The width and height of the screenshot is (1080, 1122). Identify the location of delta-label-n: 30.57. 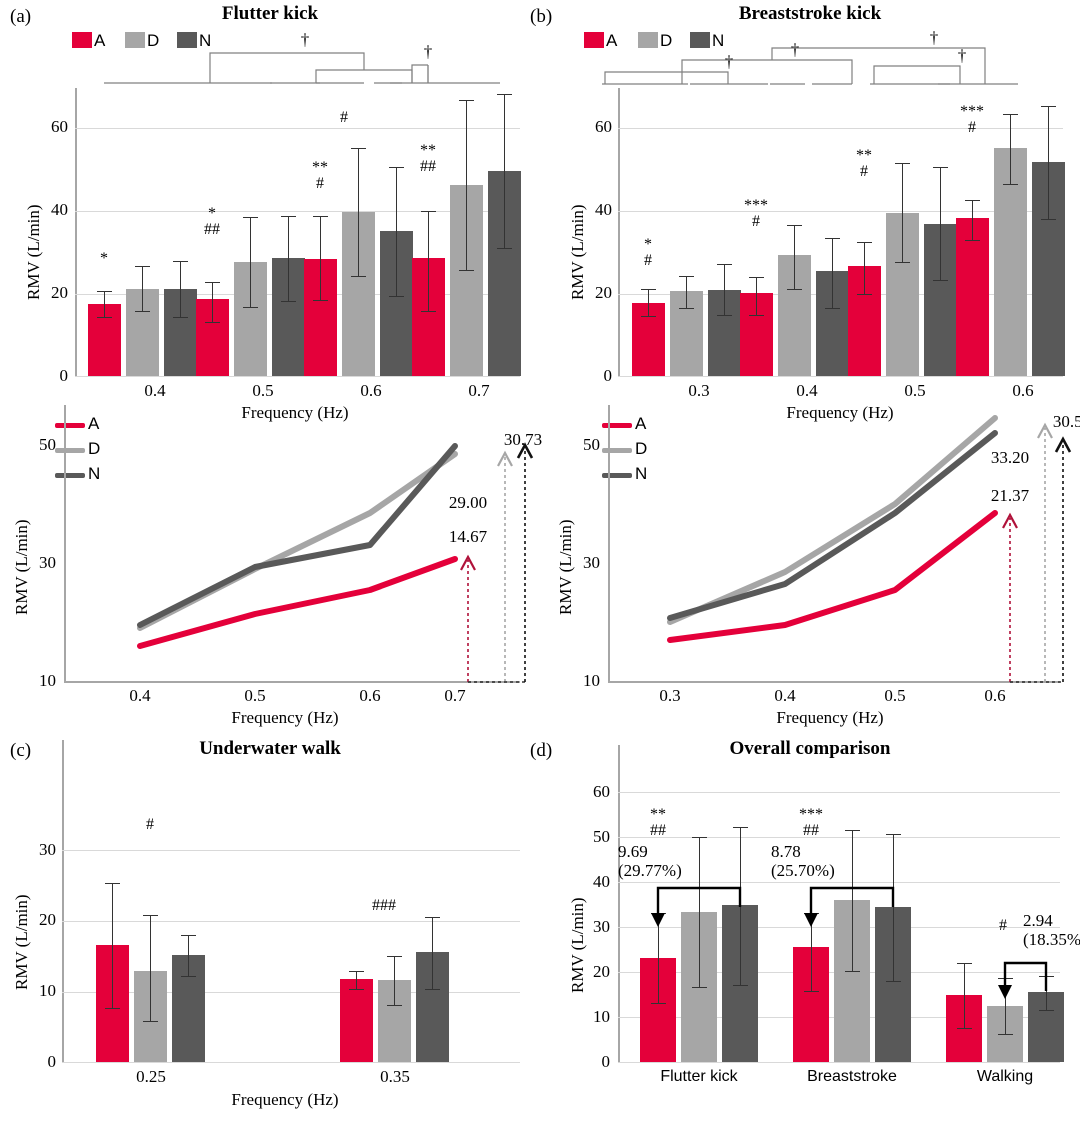
(1066, 421).